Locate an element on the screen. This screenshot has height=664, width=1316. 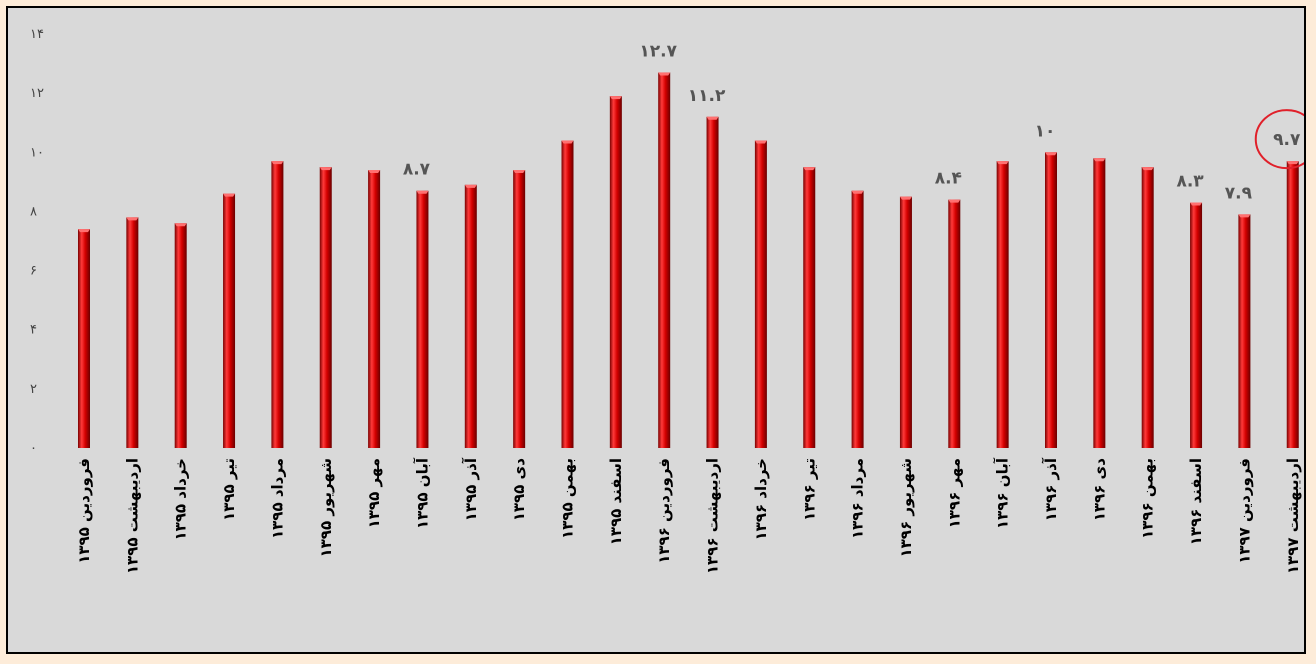
category-label: شهریور ۱۳۹۶ is located at coordinates (906, 508).